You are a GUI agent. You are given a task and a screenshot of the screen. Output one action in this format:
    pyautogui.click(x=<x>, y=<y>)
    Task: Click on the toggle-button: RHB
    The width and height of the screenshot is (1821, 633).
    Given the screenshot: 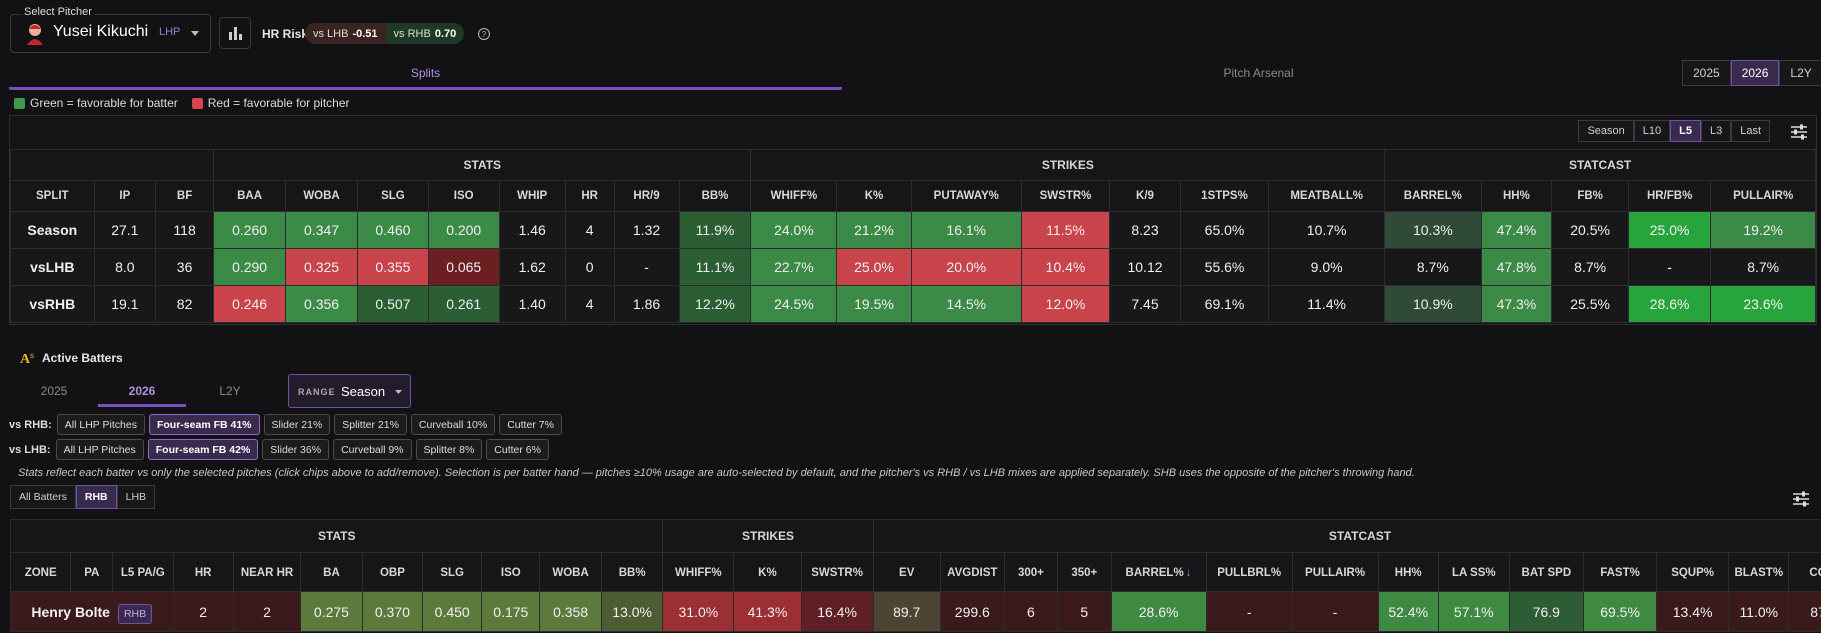 What is the action you would take?
    pyautogui.click(x=96, y=497)
    